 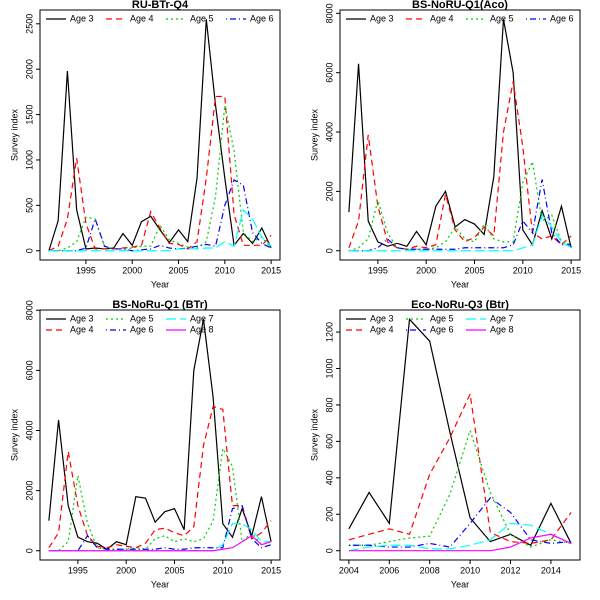 What do you see at coordinates (329, 441) in the screenshot?
I see `y-tick-label: 600` at bounding box center [329, 441].